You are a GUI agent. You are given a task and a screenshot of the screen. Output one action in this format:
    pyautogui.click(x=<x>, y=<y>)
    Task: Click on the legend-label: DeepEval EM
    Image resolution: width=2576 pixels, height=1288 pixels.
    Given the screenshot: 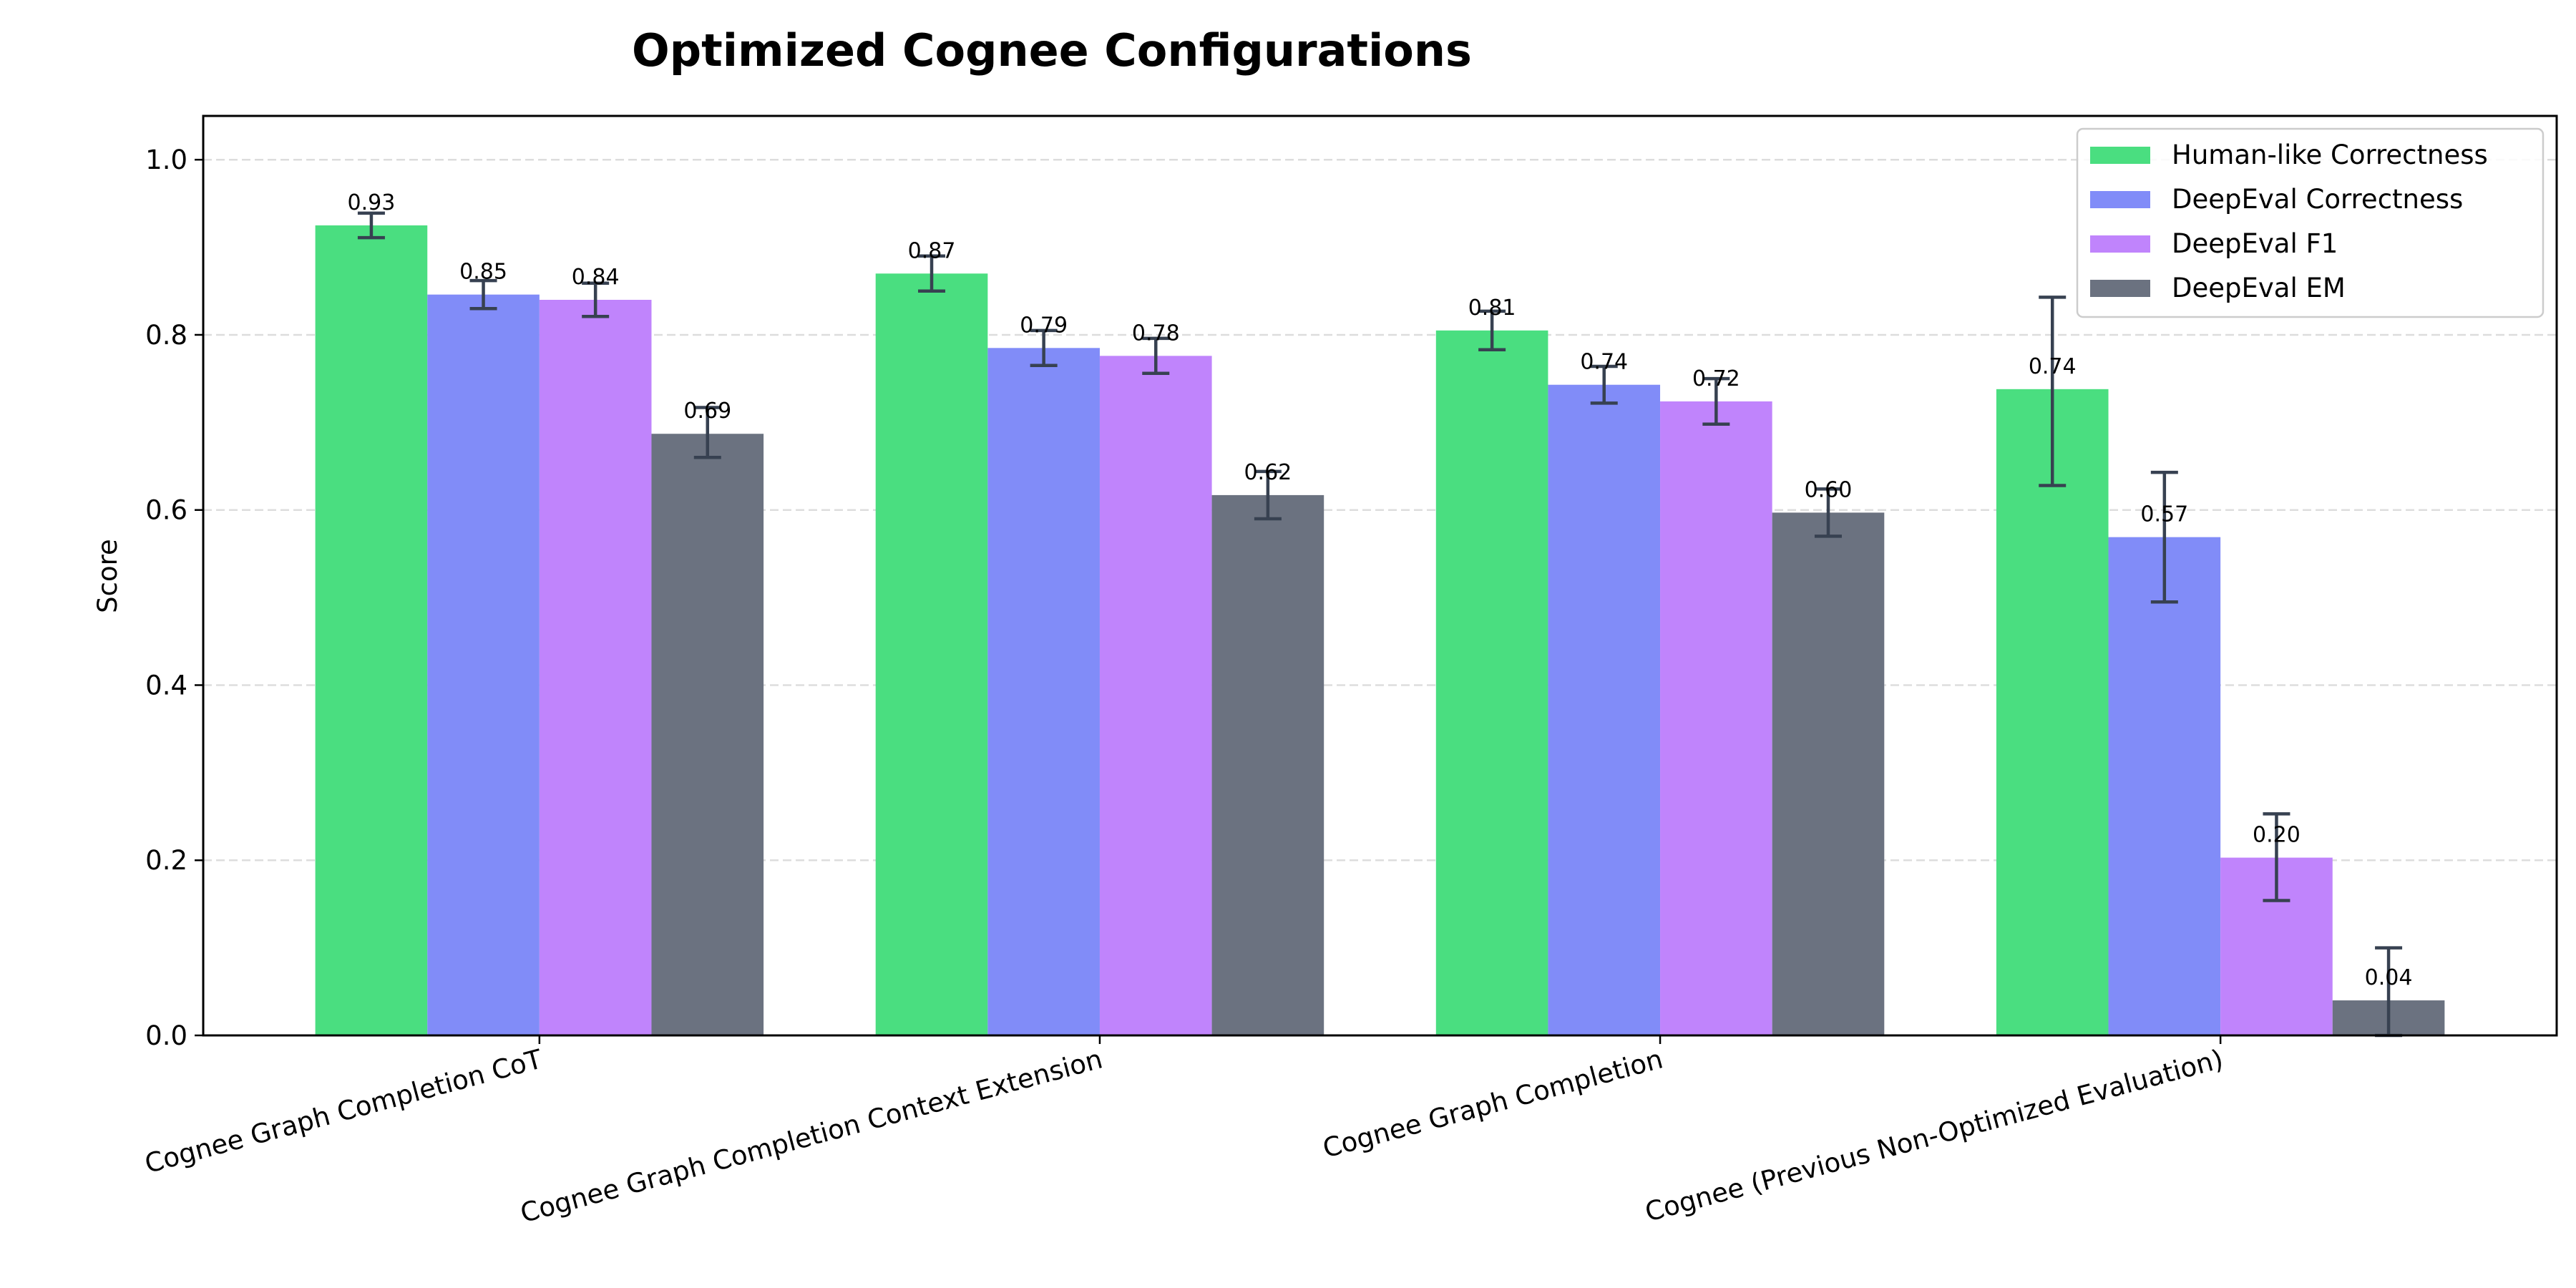 What is the action you would take?
    pyautogui.click(x=2259, y=288)
    